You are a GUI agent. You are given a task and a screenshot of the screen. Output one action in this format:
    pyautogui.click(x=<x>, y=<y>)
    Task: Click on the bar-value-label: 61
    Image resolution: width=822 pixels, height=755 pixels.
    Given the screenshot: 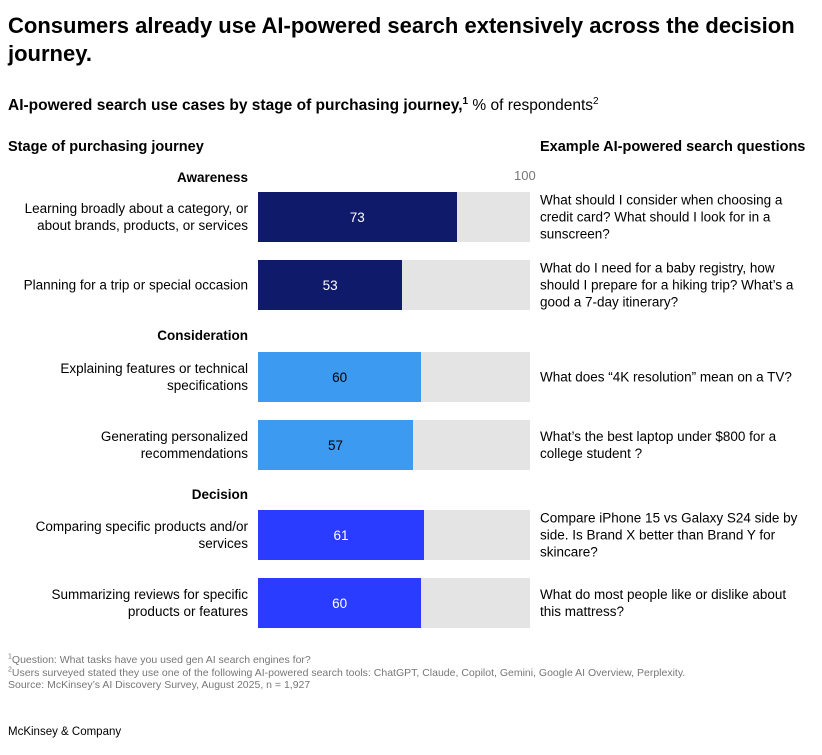 What is the action you would take?
    pyautogui.click(x=341, y=535)
    